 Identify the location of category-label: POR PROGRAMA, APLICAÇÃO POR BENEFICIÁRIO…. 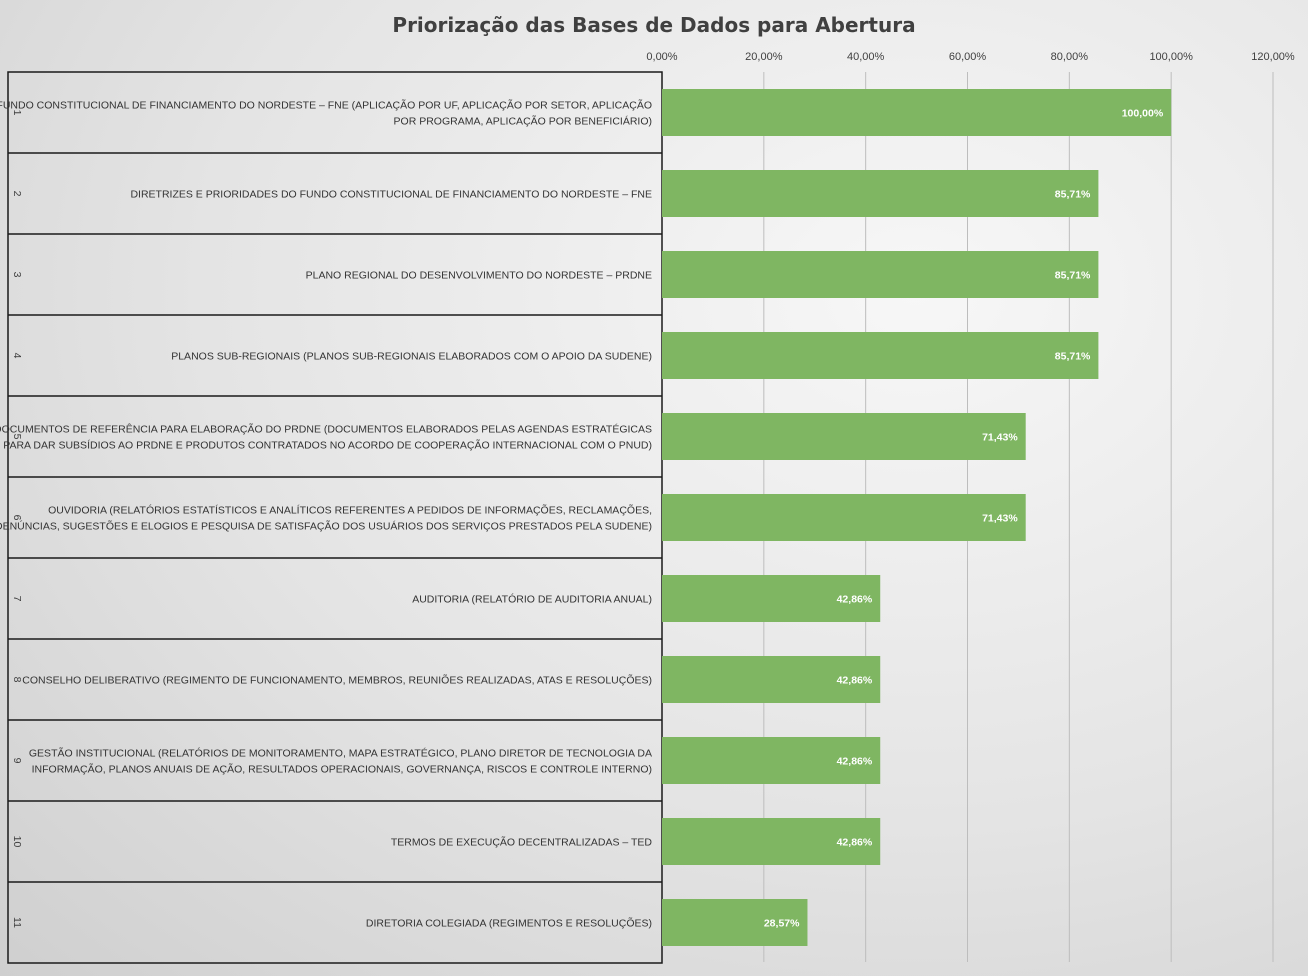
(523, 121).